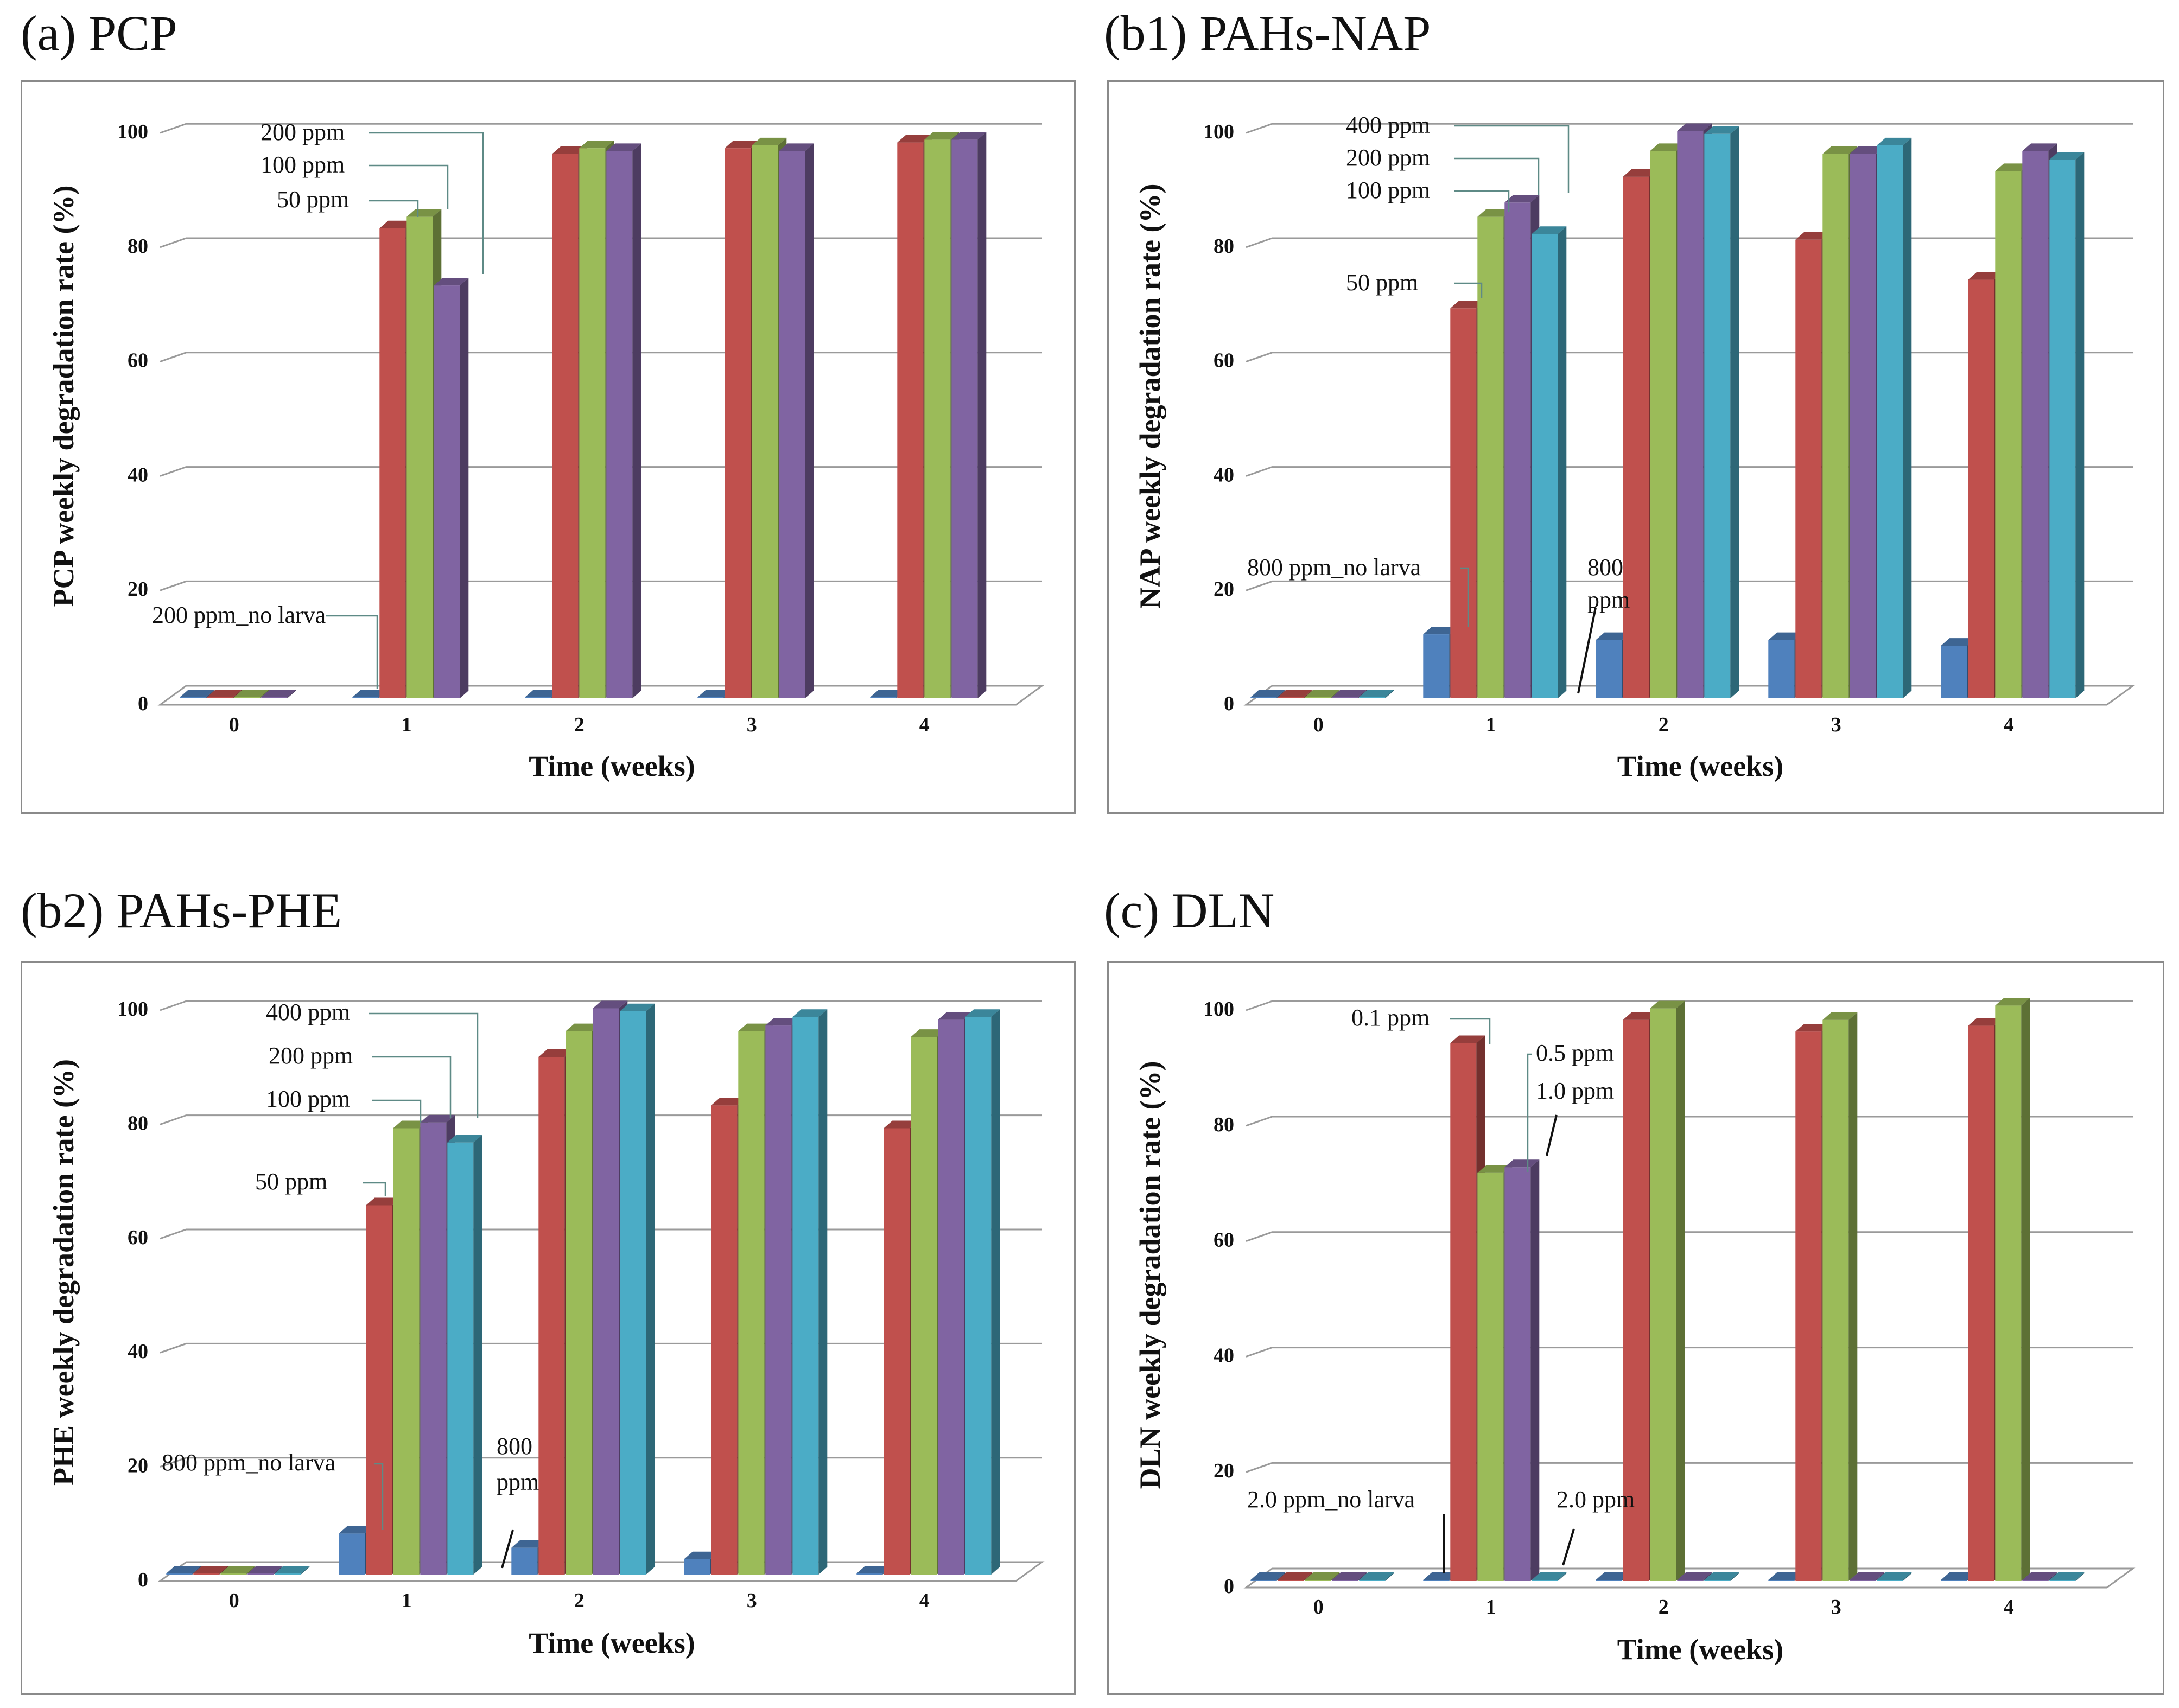 The width and height of the screenshot is (2179, 1708). Describe the element at coordinates (1150, 1275) in the screenshot. I see `y-axis-title: DLN weekly degradation rate (%)` at that location.